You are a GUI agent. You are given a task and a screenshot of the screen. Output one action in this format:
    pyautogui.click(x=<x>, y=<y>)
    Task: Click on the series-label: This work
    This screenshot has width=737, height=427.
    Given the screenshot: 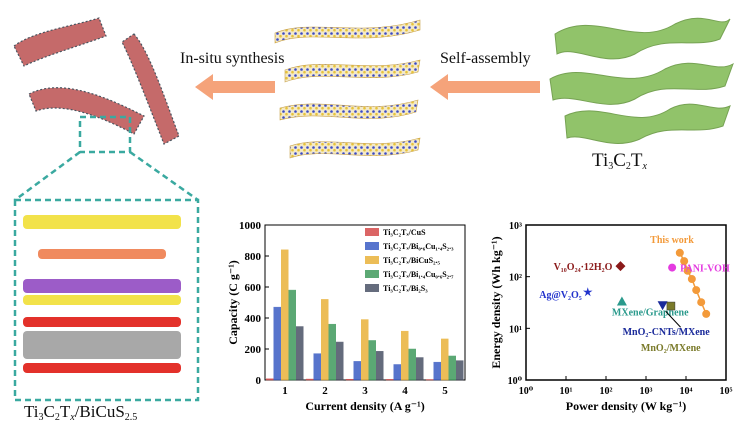 What is the action you would take?
    pyautogui.click(x=672, y=240)
    